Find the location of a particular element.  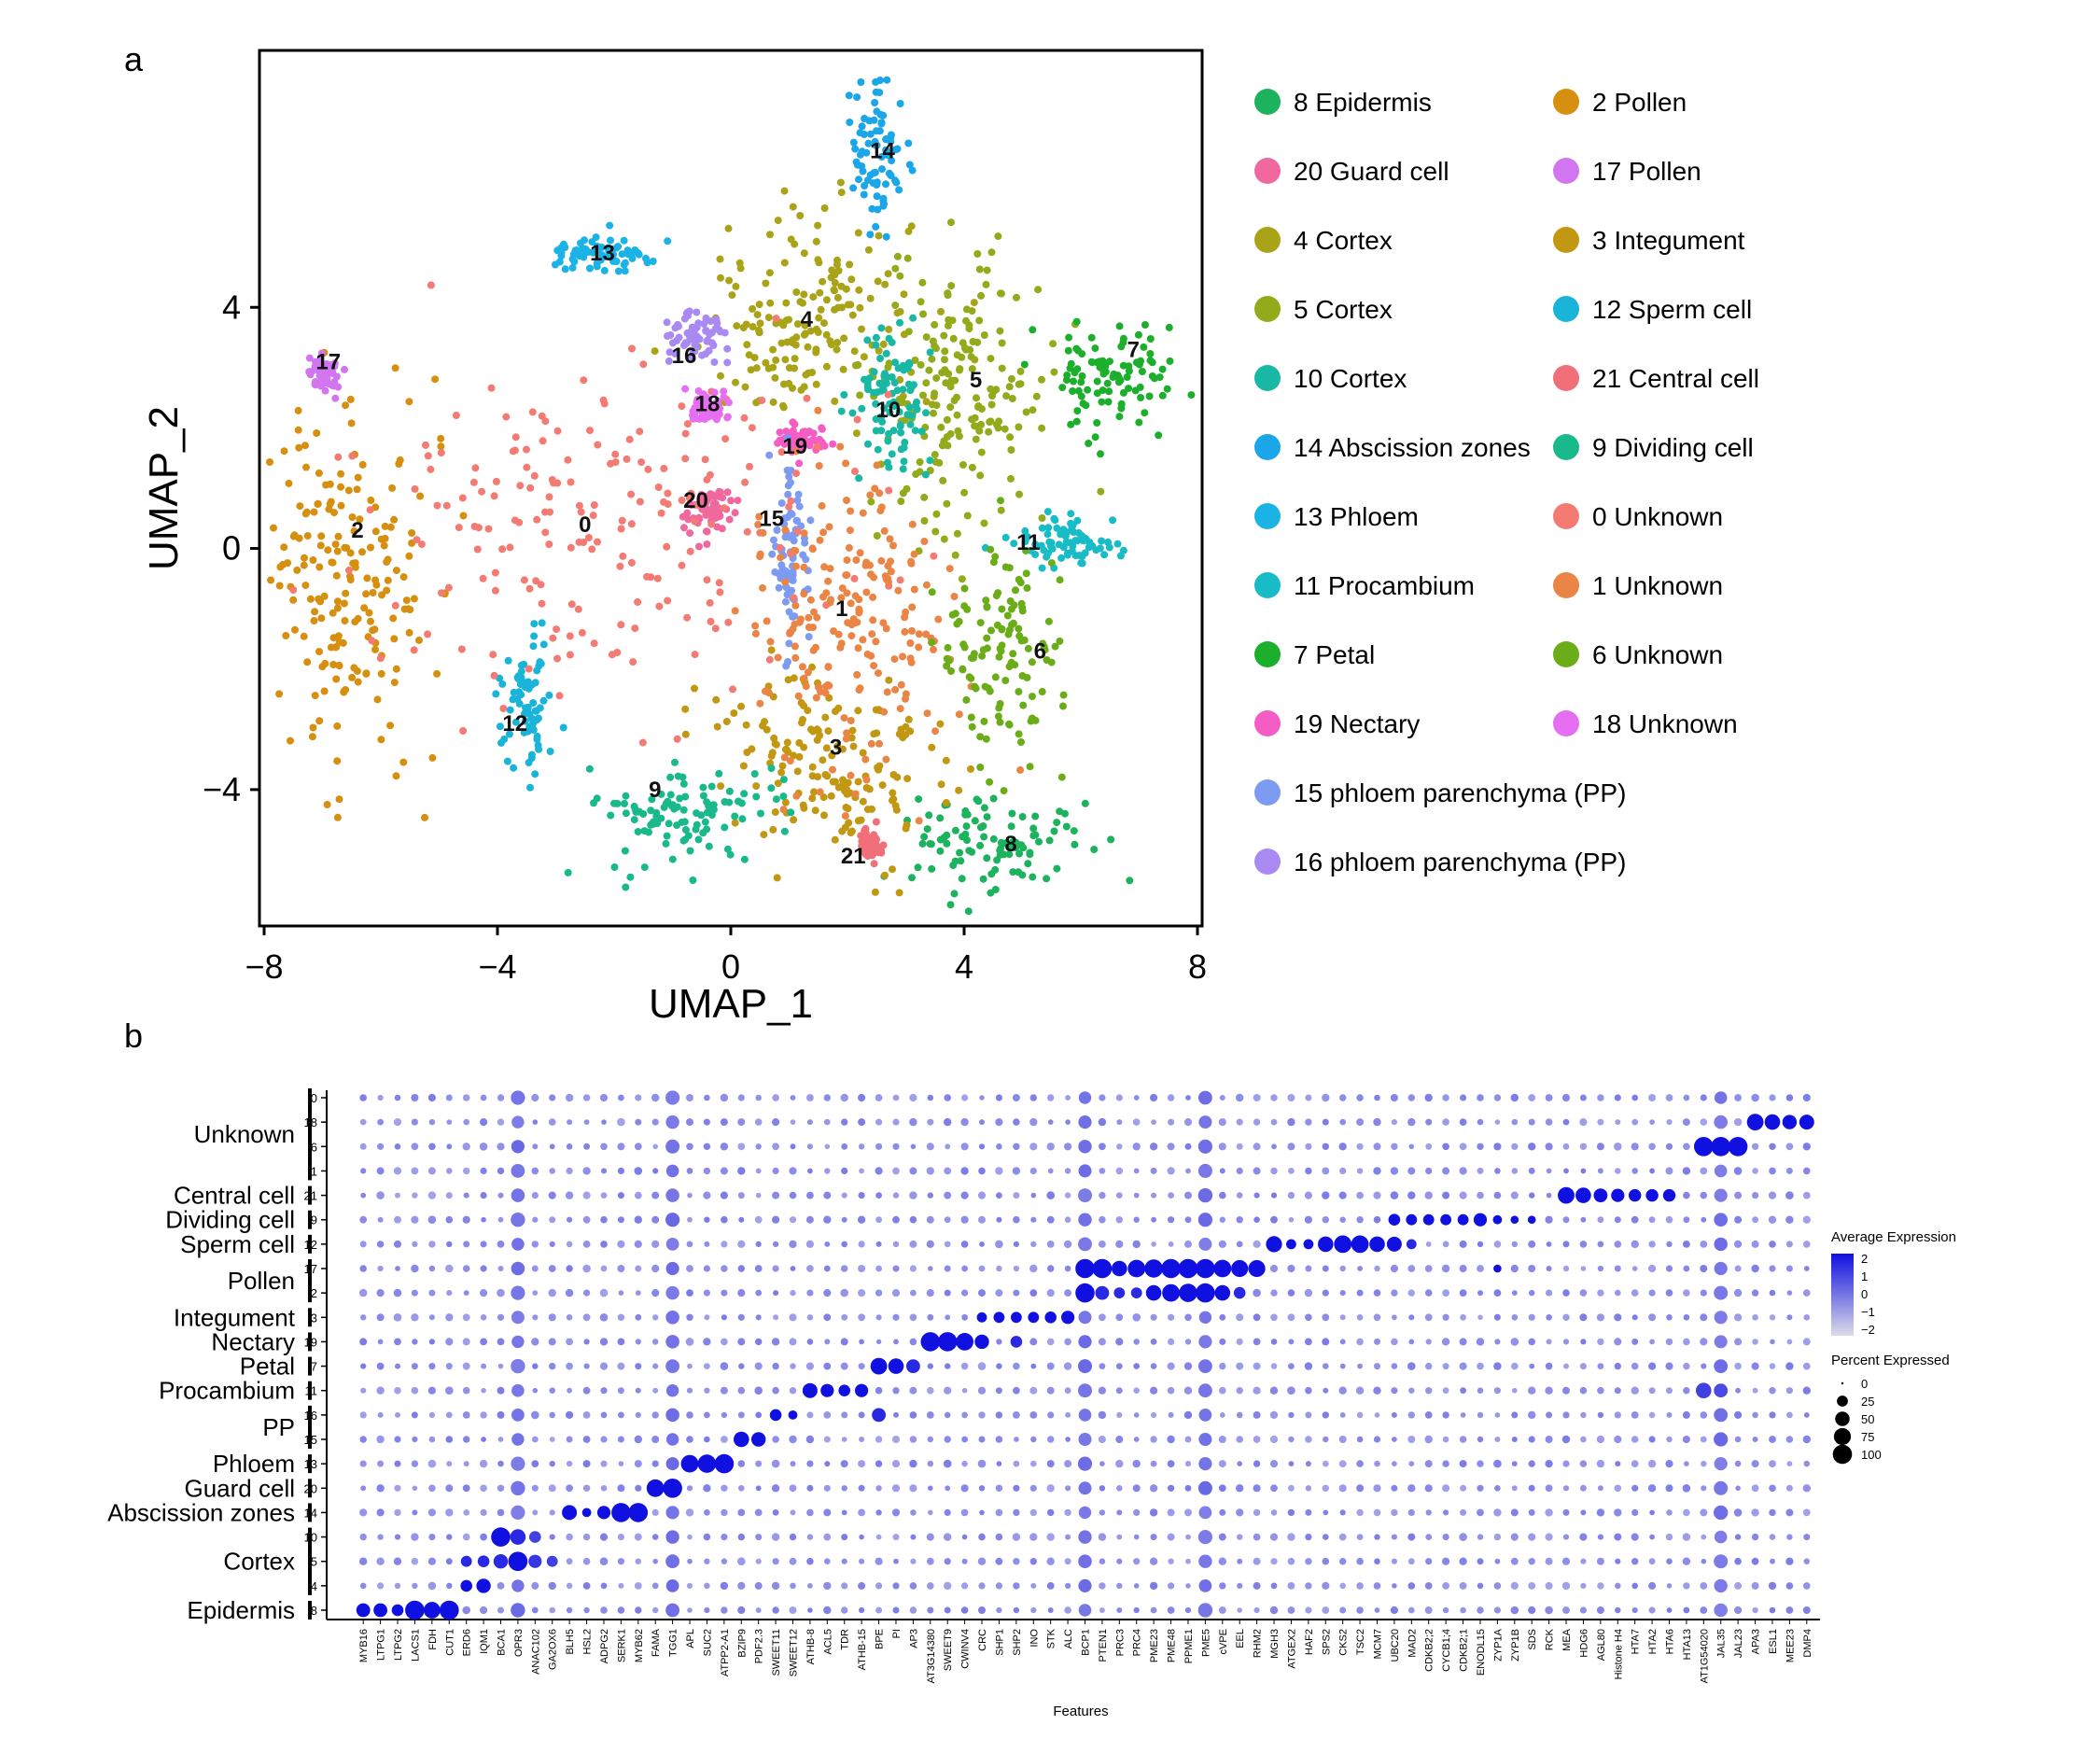

dot-17-SHP1 is located at coordinates (999, 1268).